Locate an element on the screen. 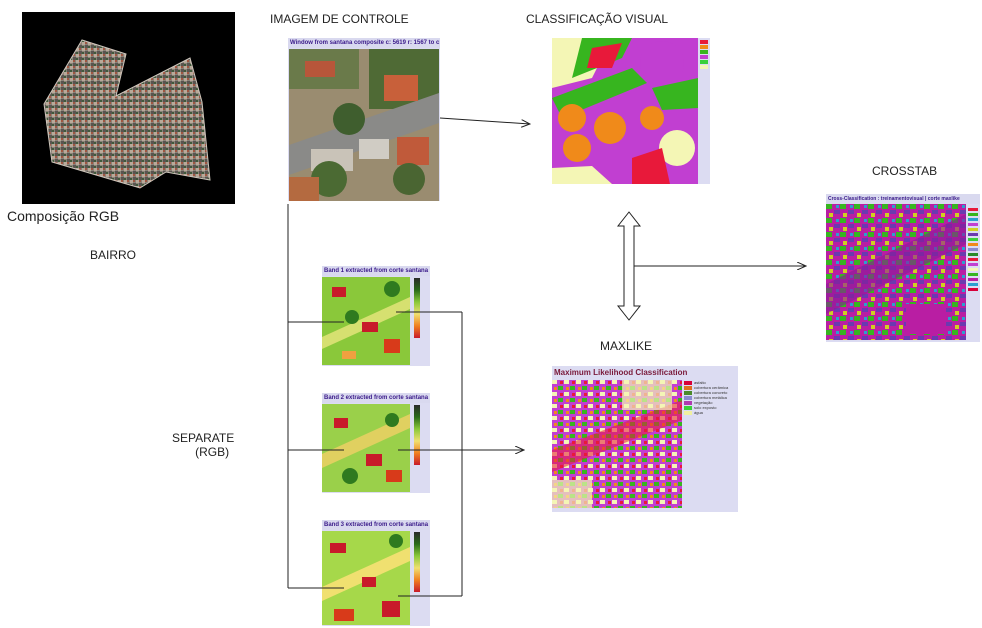 This screenshot has width=982, height=628. arrow-control-to-visual is located at coordinates (484, 120).